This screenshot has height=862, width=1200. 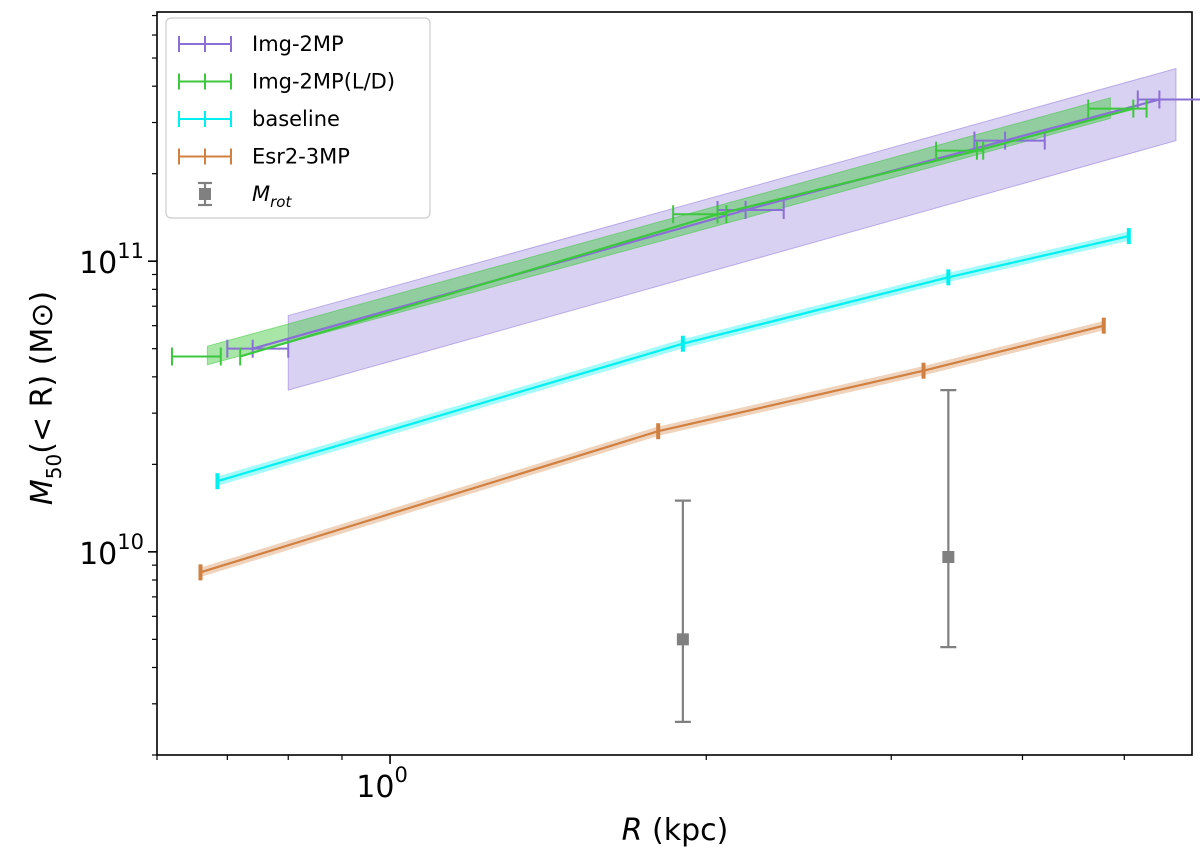 I want to click on svg-text: R (kpc), so click(x=675, y=830).